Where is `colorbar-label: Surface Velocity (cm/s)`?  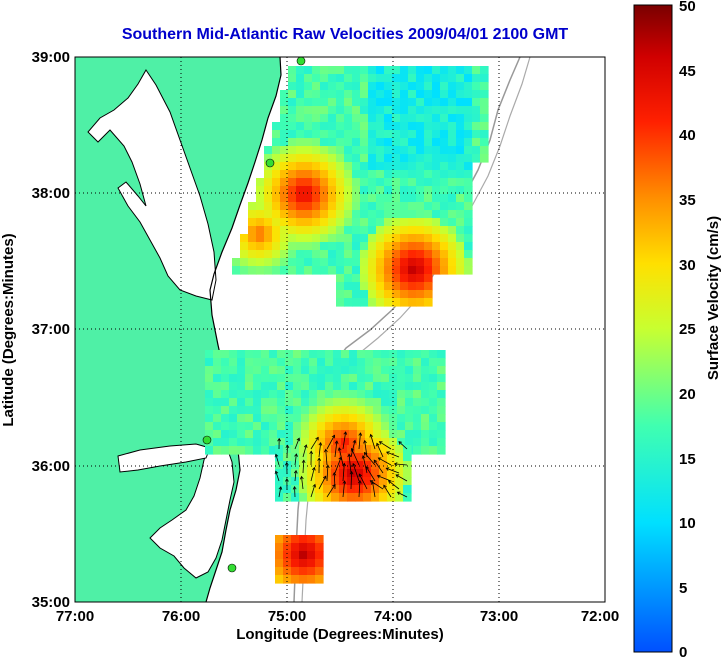 colorbar-label: Surface Velocity (cm/s) is located at coordinates (713, 298).